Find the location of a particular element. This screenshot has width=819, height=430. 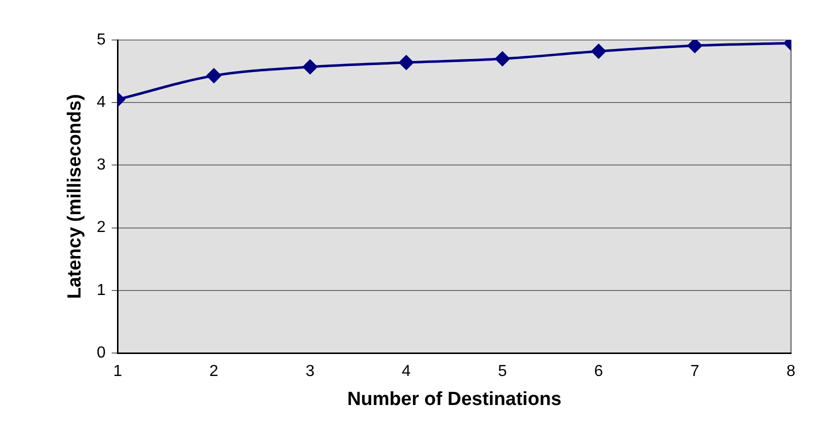

x-tick-label: 8 is located at coordinates (791, 371).